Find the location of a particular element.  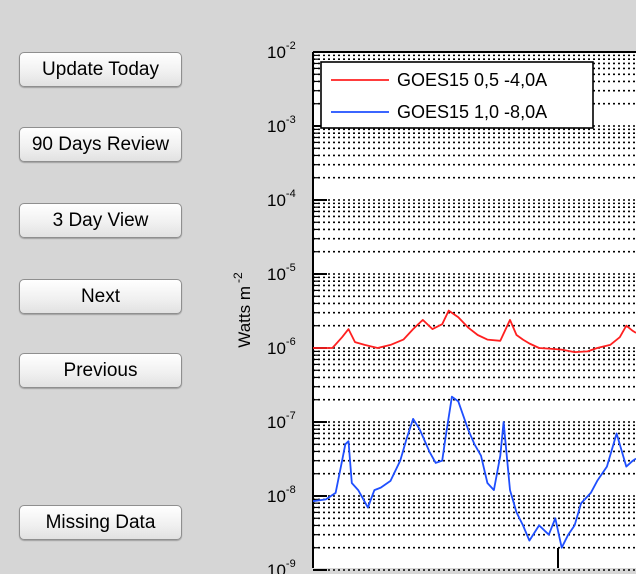

next-button: Next is located at coordinates (100, 296).